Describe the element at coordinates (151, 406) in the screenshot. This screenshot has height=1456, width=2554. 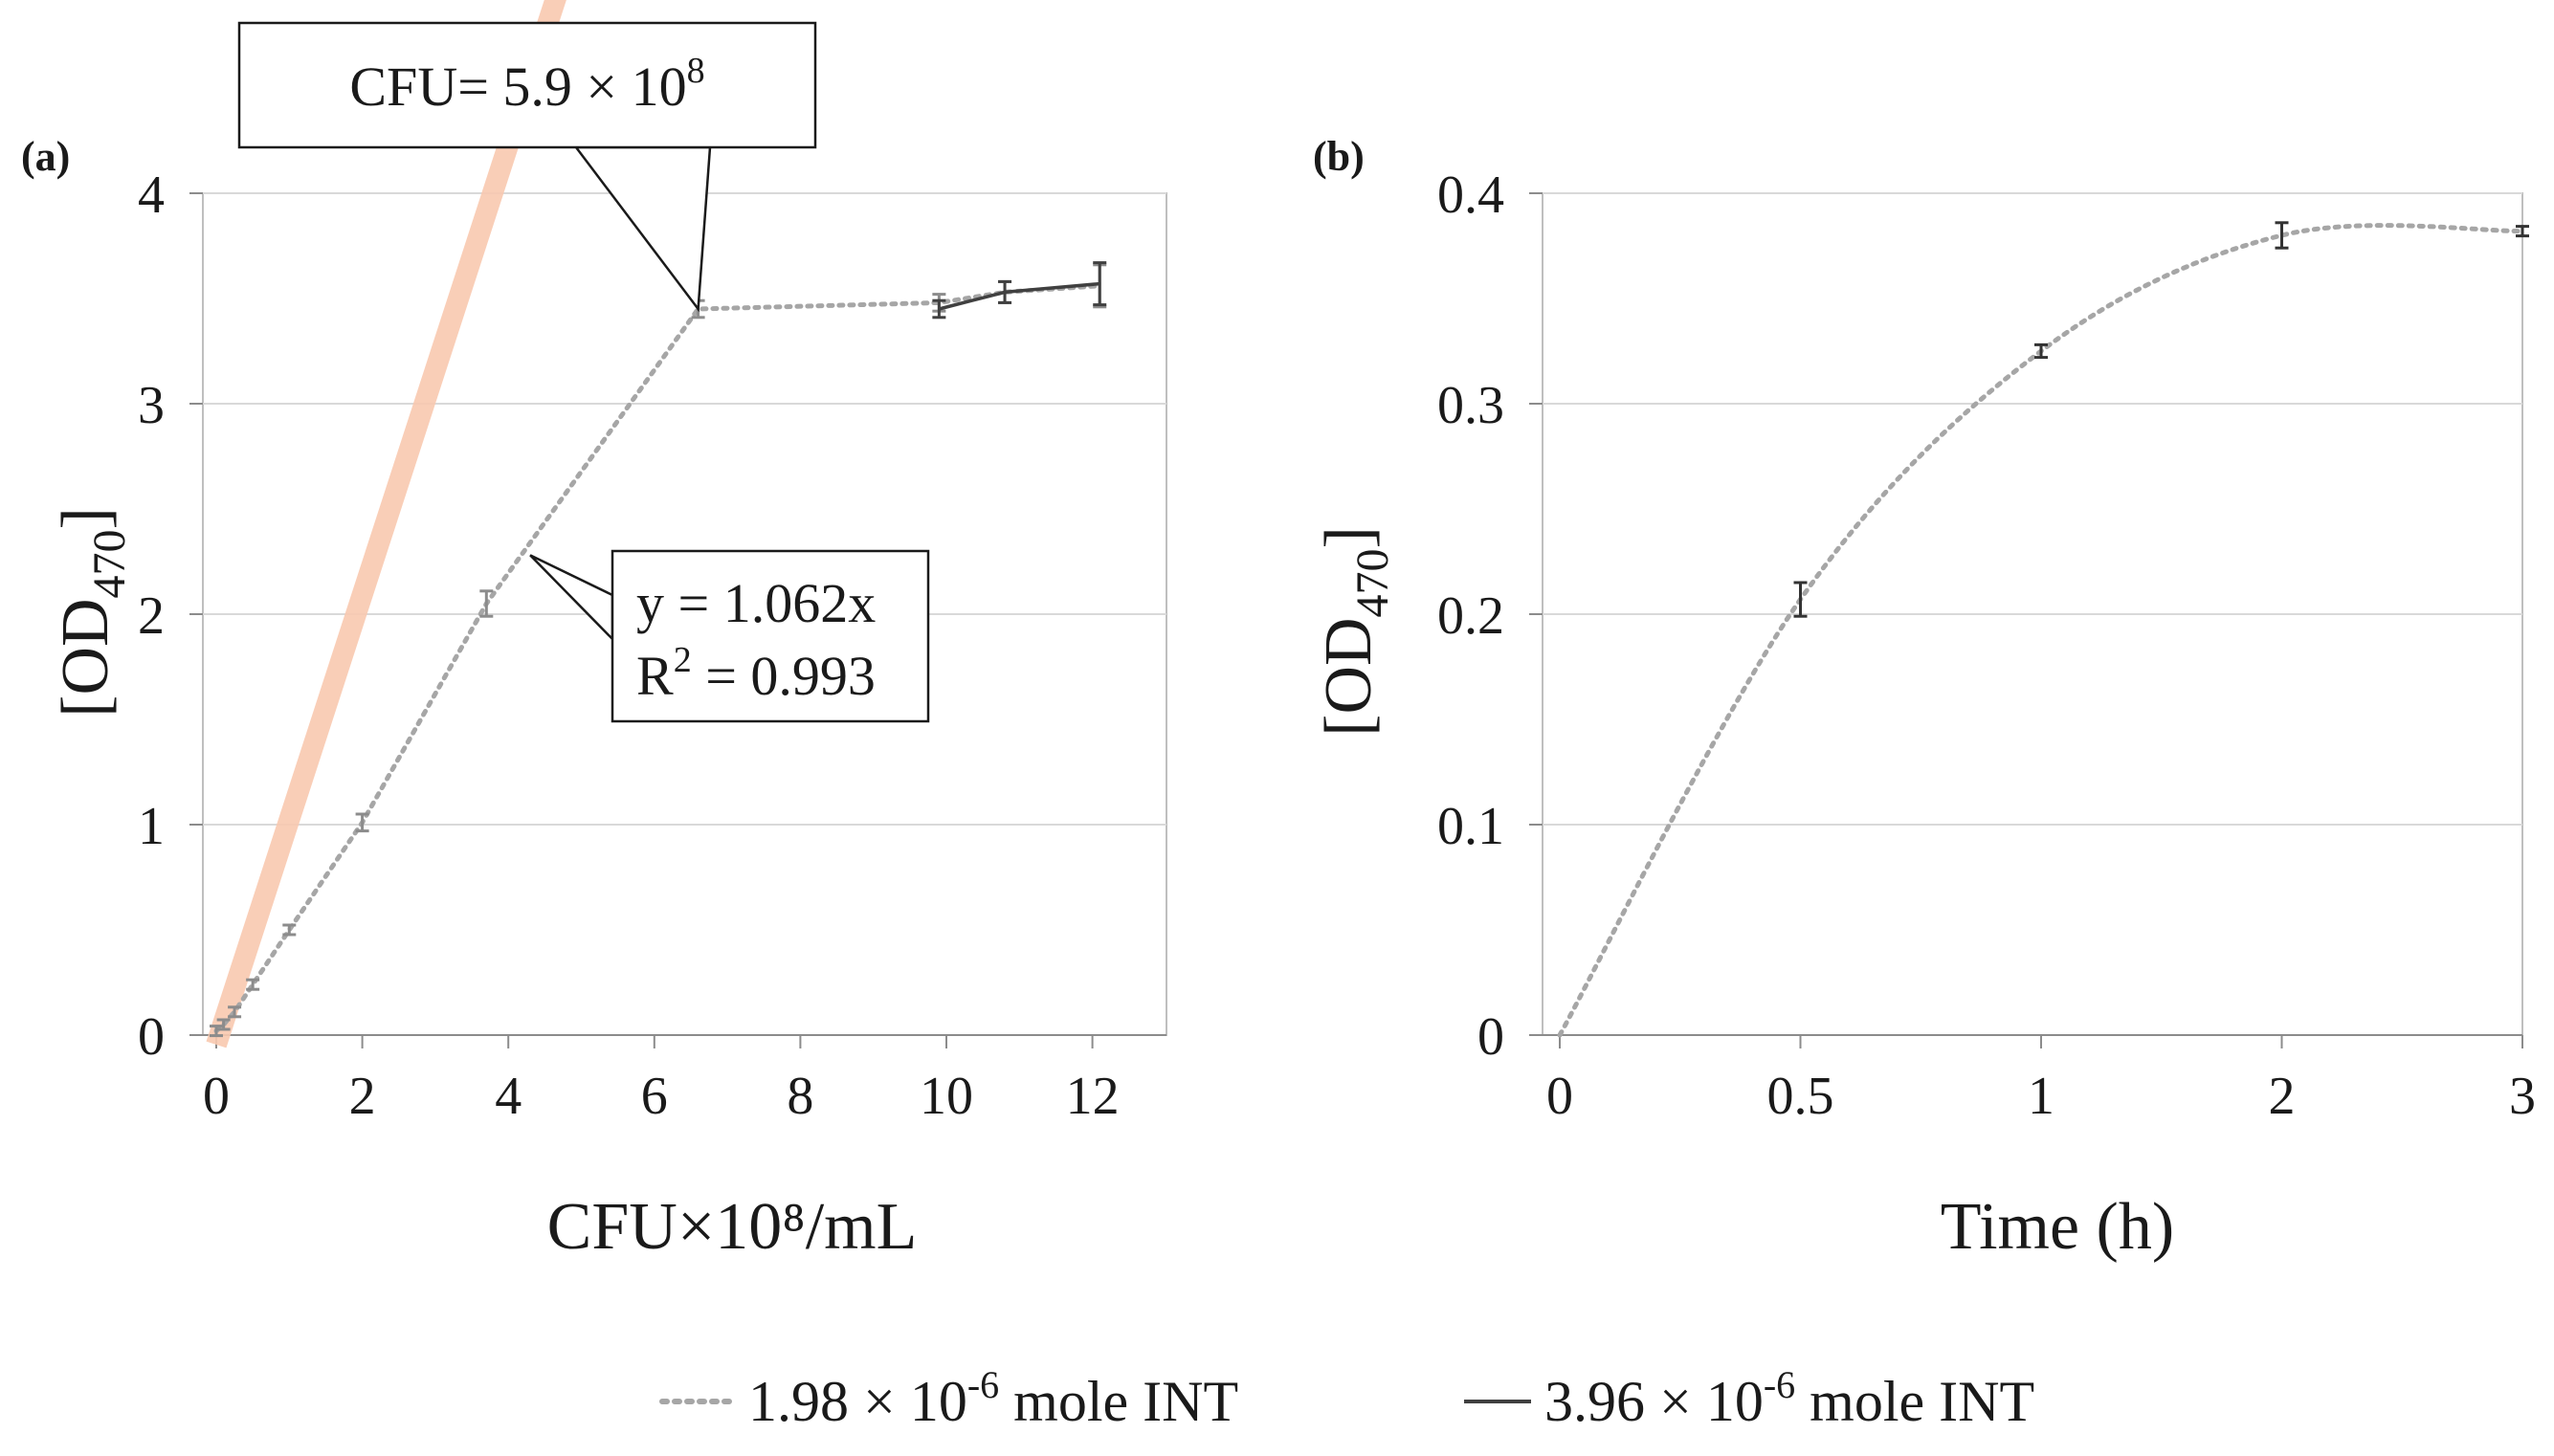
I see `panel-a-y-tick-label: 3` at that location.